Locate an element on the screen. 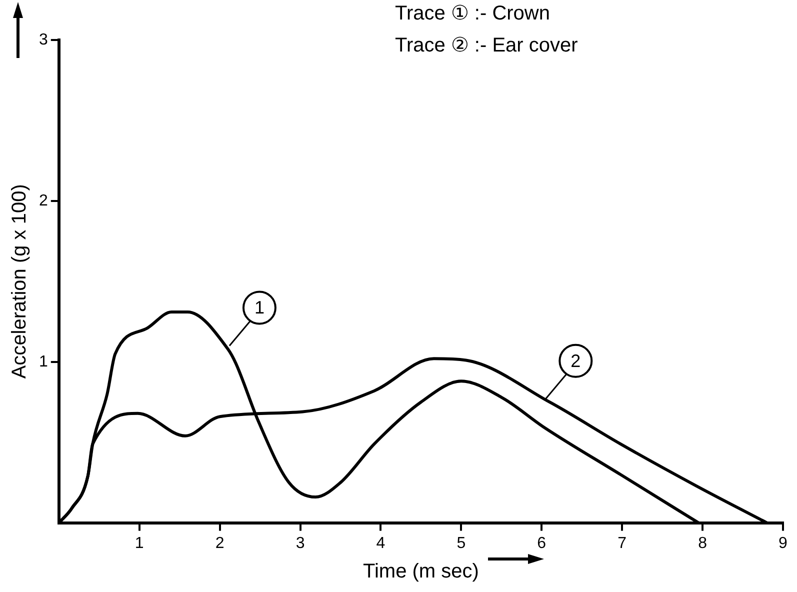  x-axis-title: Time (m sec) is located at coordinates (420, 571).